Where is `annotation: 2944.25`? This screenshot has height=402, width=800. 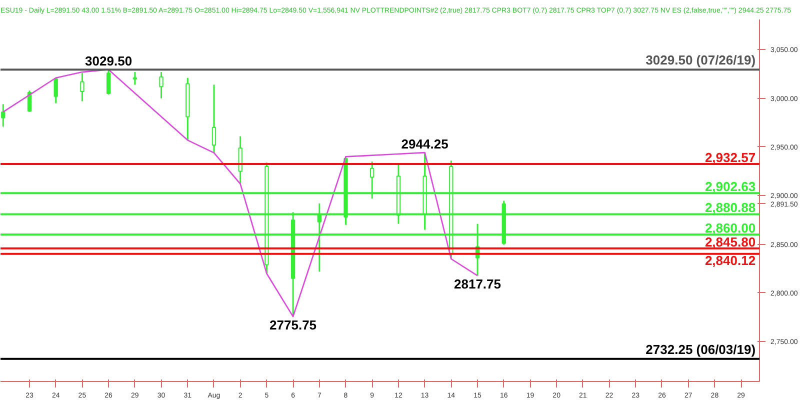
annotation: 2944.25 is located at coordinates (424, 144).